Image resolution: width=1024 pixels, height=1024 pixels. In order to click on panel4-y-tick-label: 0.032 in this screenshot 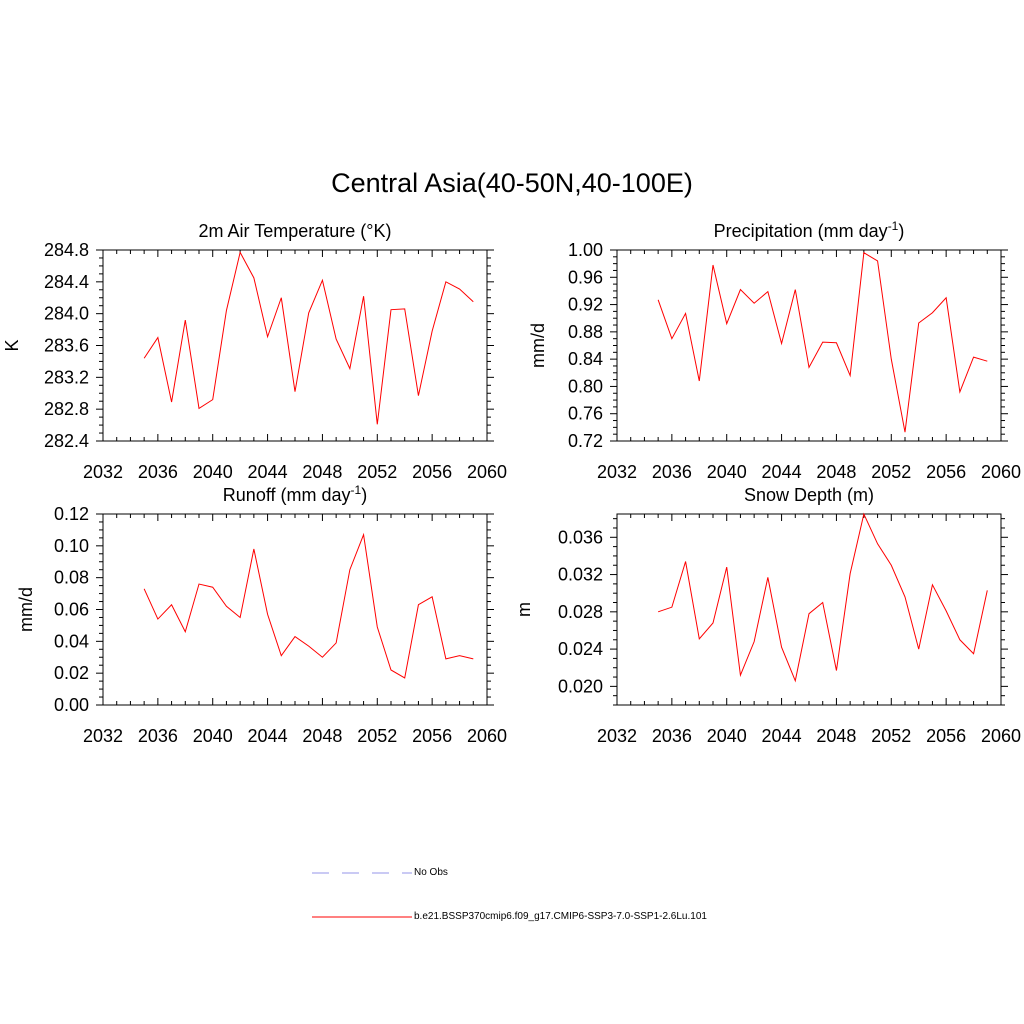, I will do `click(580, 575)`.